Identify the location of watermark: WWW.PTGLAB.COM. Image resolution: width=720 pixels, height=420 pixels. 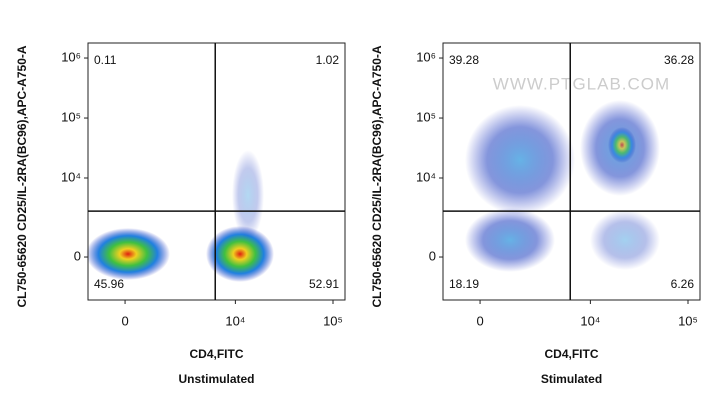
(581, 83).